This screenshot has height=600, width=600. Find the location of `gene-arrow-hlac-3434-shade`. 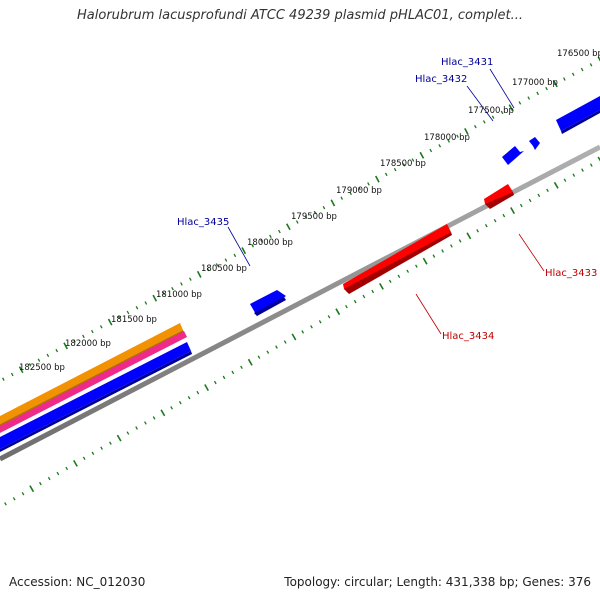

gene-arrow-hlac-3434-shade is located at coordinates (398, 263).